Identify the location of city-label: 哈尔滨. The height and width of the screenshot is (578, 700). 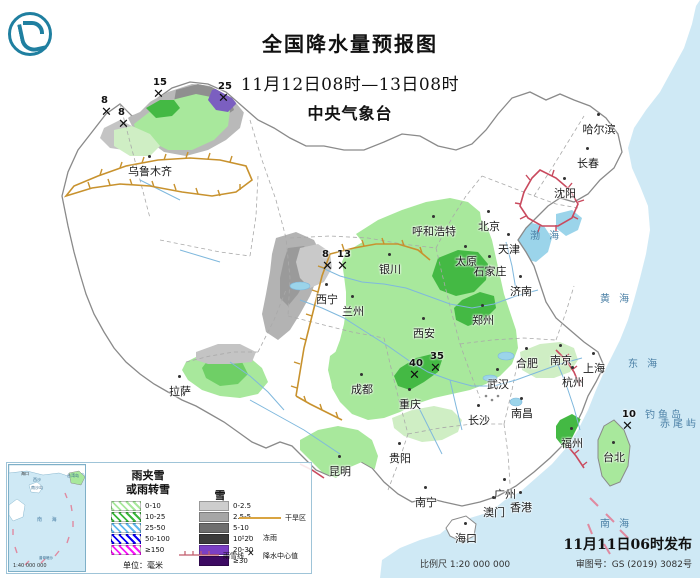
(599, 129).